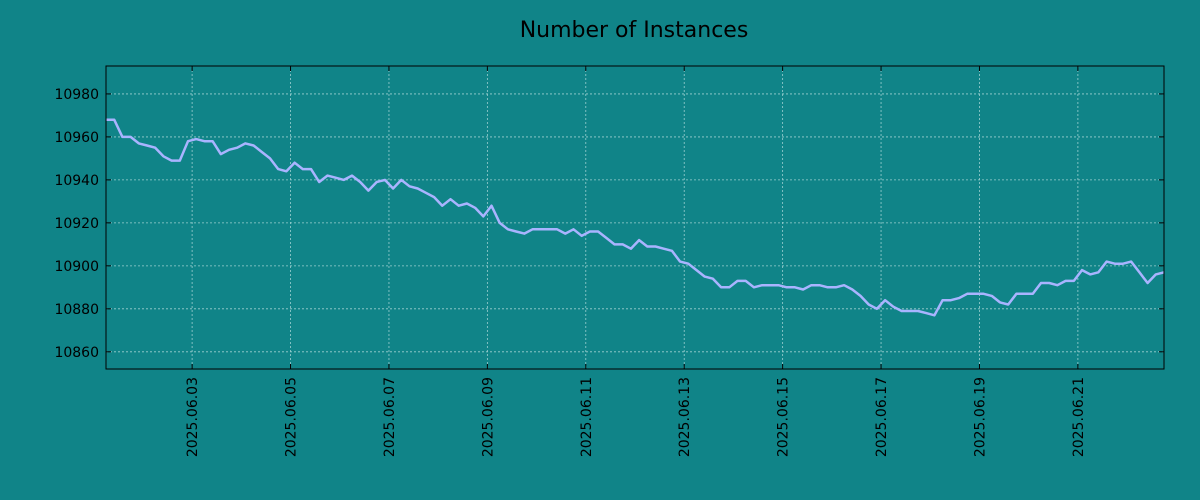 Image resolution: width=1200 pixels, height=500 pixels. I want to click on y-tick-label: 10900, so click(76, 267).